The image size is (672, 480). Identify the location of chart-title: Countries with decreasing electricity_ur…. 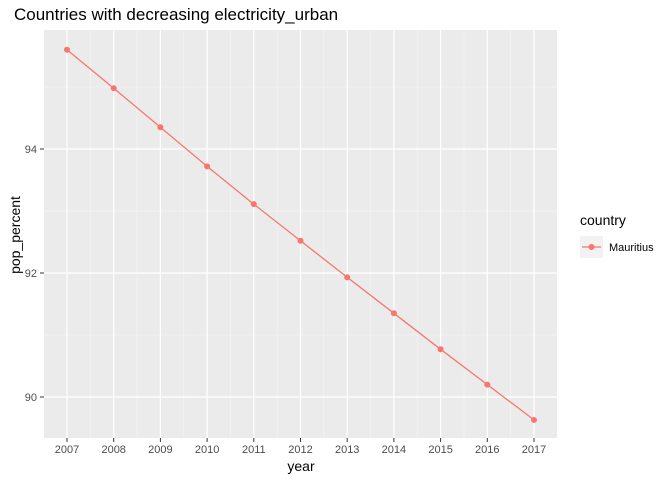
(176, 14).